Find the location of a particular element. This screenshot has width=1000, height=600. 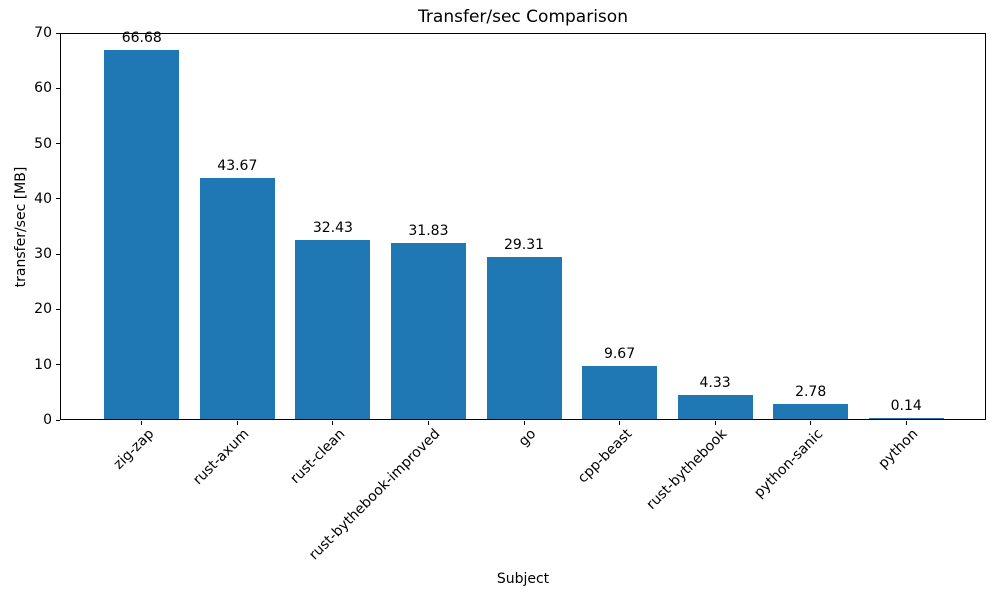

x-axis-label: Subject is located at coordinates (523, 579).